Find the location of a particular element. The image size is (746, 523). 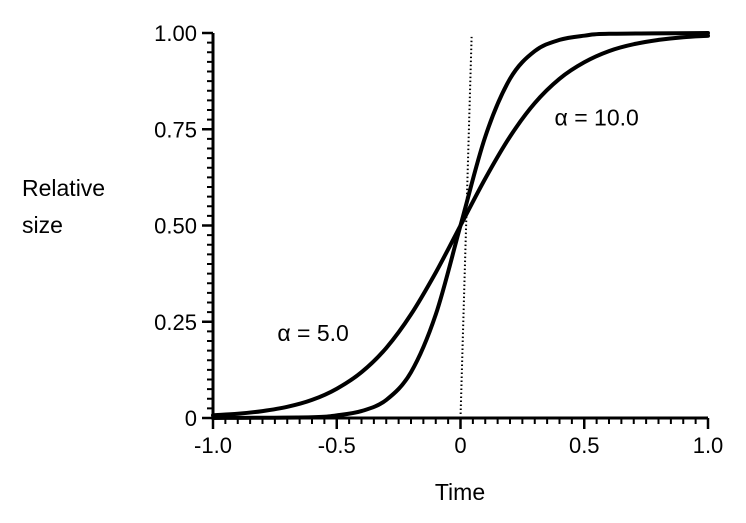

y-tick-label: 0.50 is located at coordinates (175, 226).